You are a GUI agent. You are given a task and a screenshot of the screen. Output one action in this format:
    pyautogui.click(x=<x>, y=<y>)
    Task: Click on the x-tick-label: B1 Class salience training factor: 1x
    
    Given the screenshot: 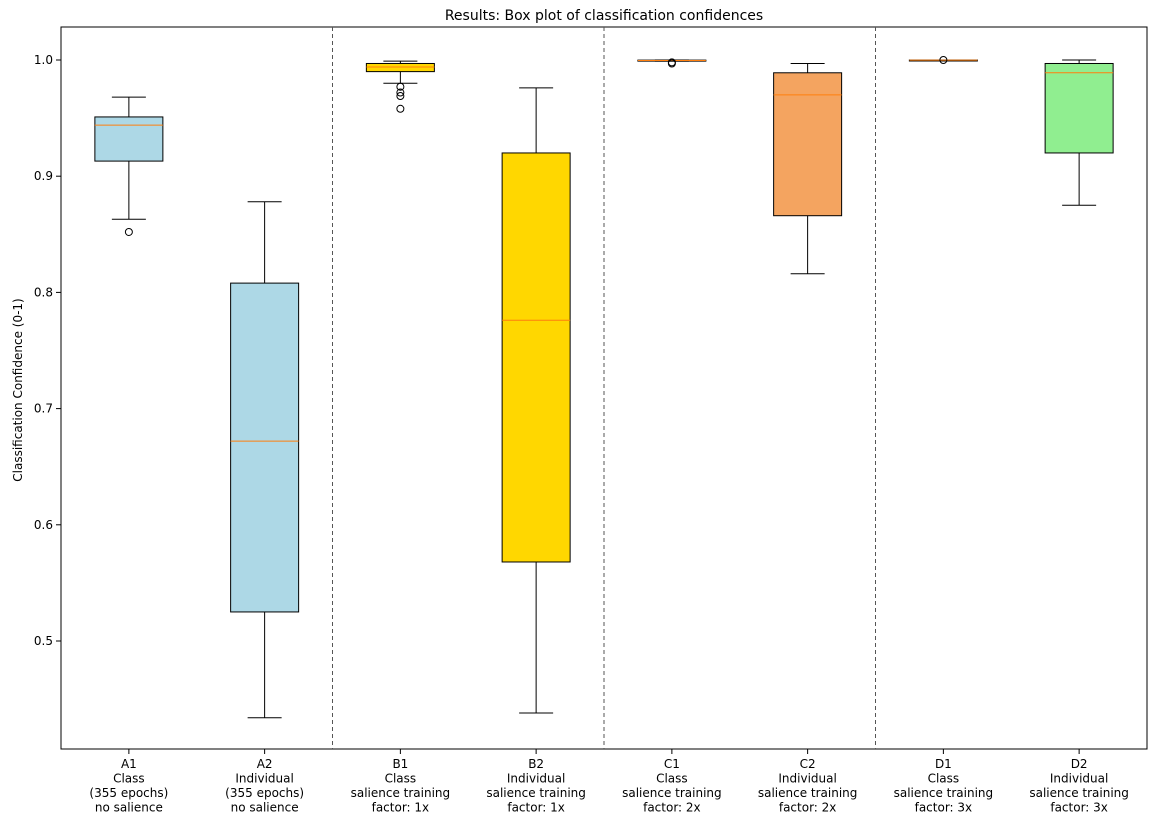 What is the action you would take?
    pyautogui.click(x=401, y=786)
    